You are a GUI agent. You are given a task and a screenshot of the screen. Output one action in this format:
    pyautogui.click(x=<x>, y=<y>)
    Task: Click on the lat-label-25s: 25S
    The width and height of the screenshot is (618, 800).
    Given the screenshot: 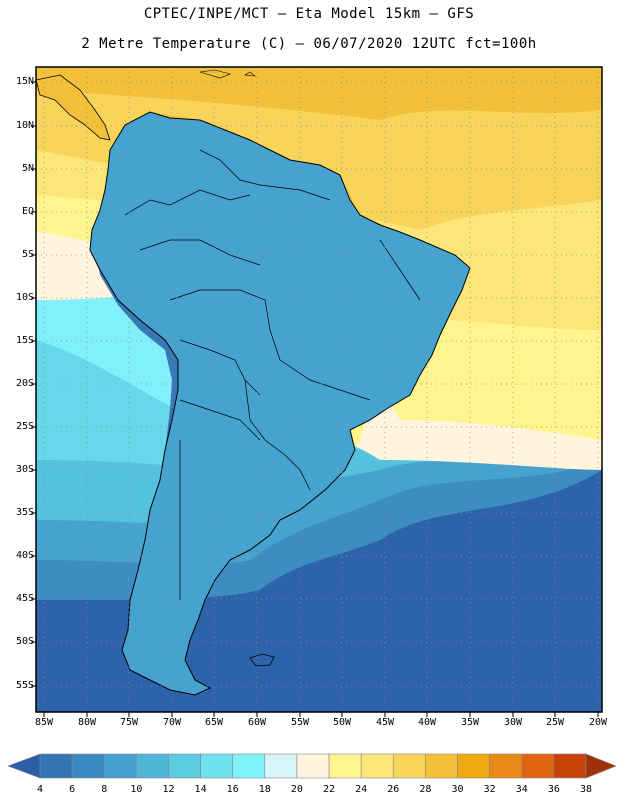 What is the action you would take?
    pyautogui.click(x=24, y=426)
    